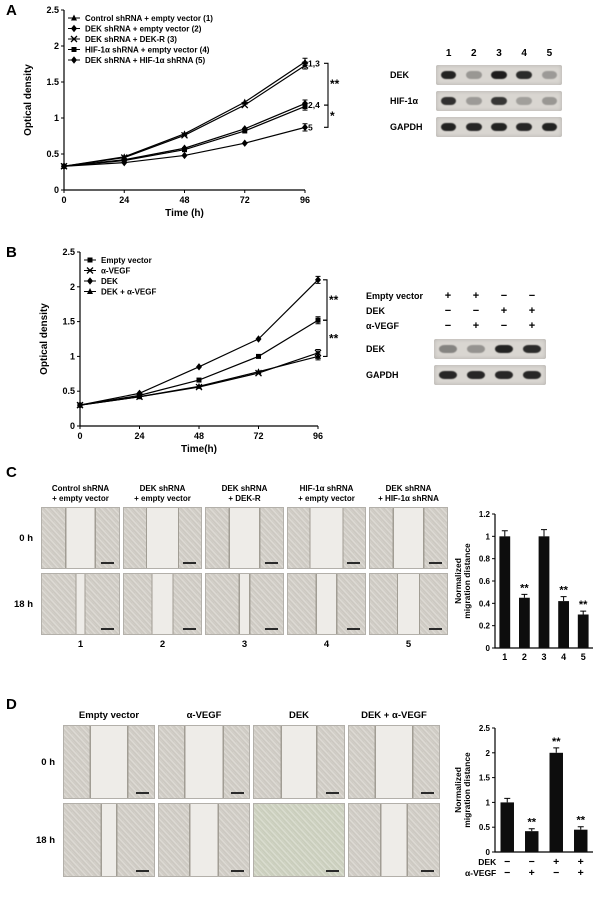 The width and height of the screenshot is (600, 901). What do you see at coordinates (44, 715) in the screenshot?
I see `spacer` at bounding box center [44, 715].